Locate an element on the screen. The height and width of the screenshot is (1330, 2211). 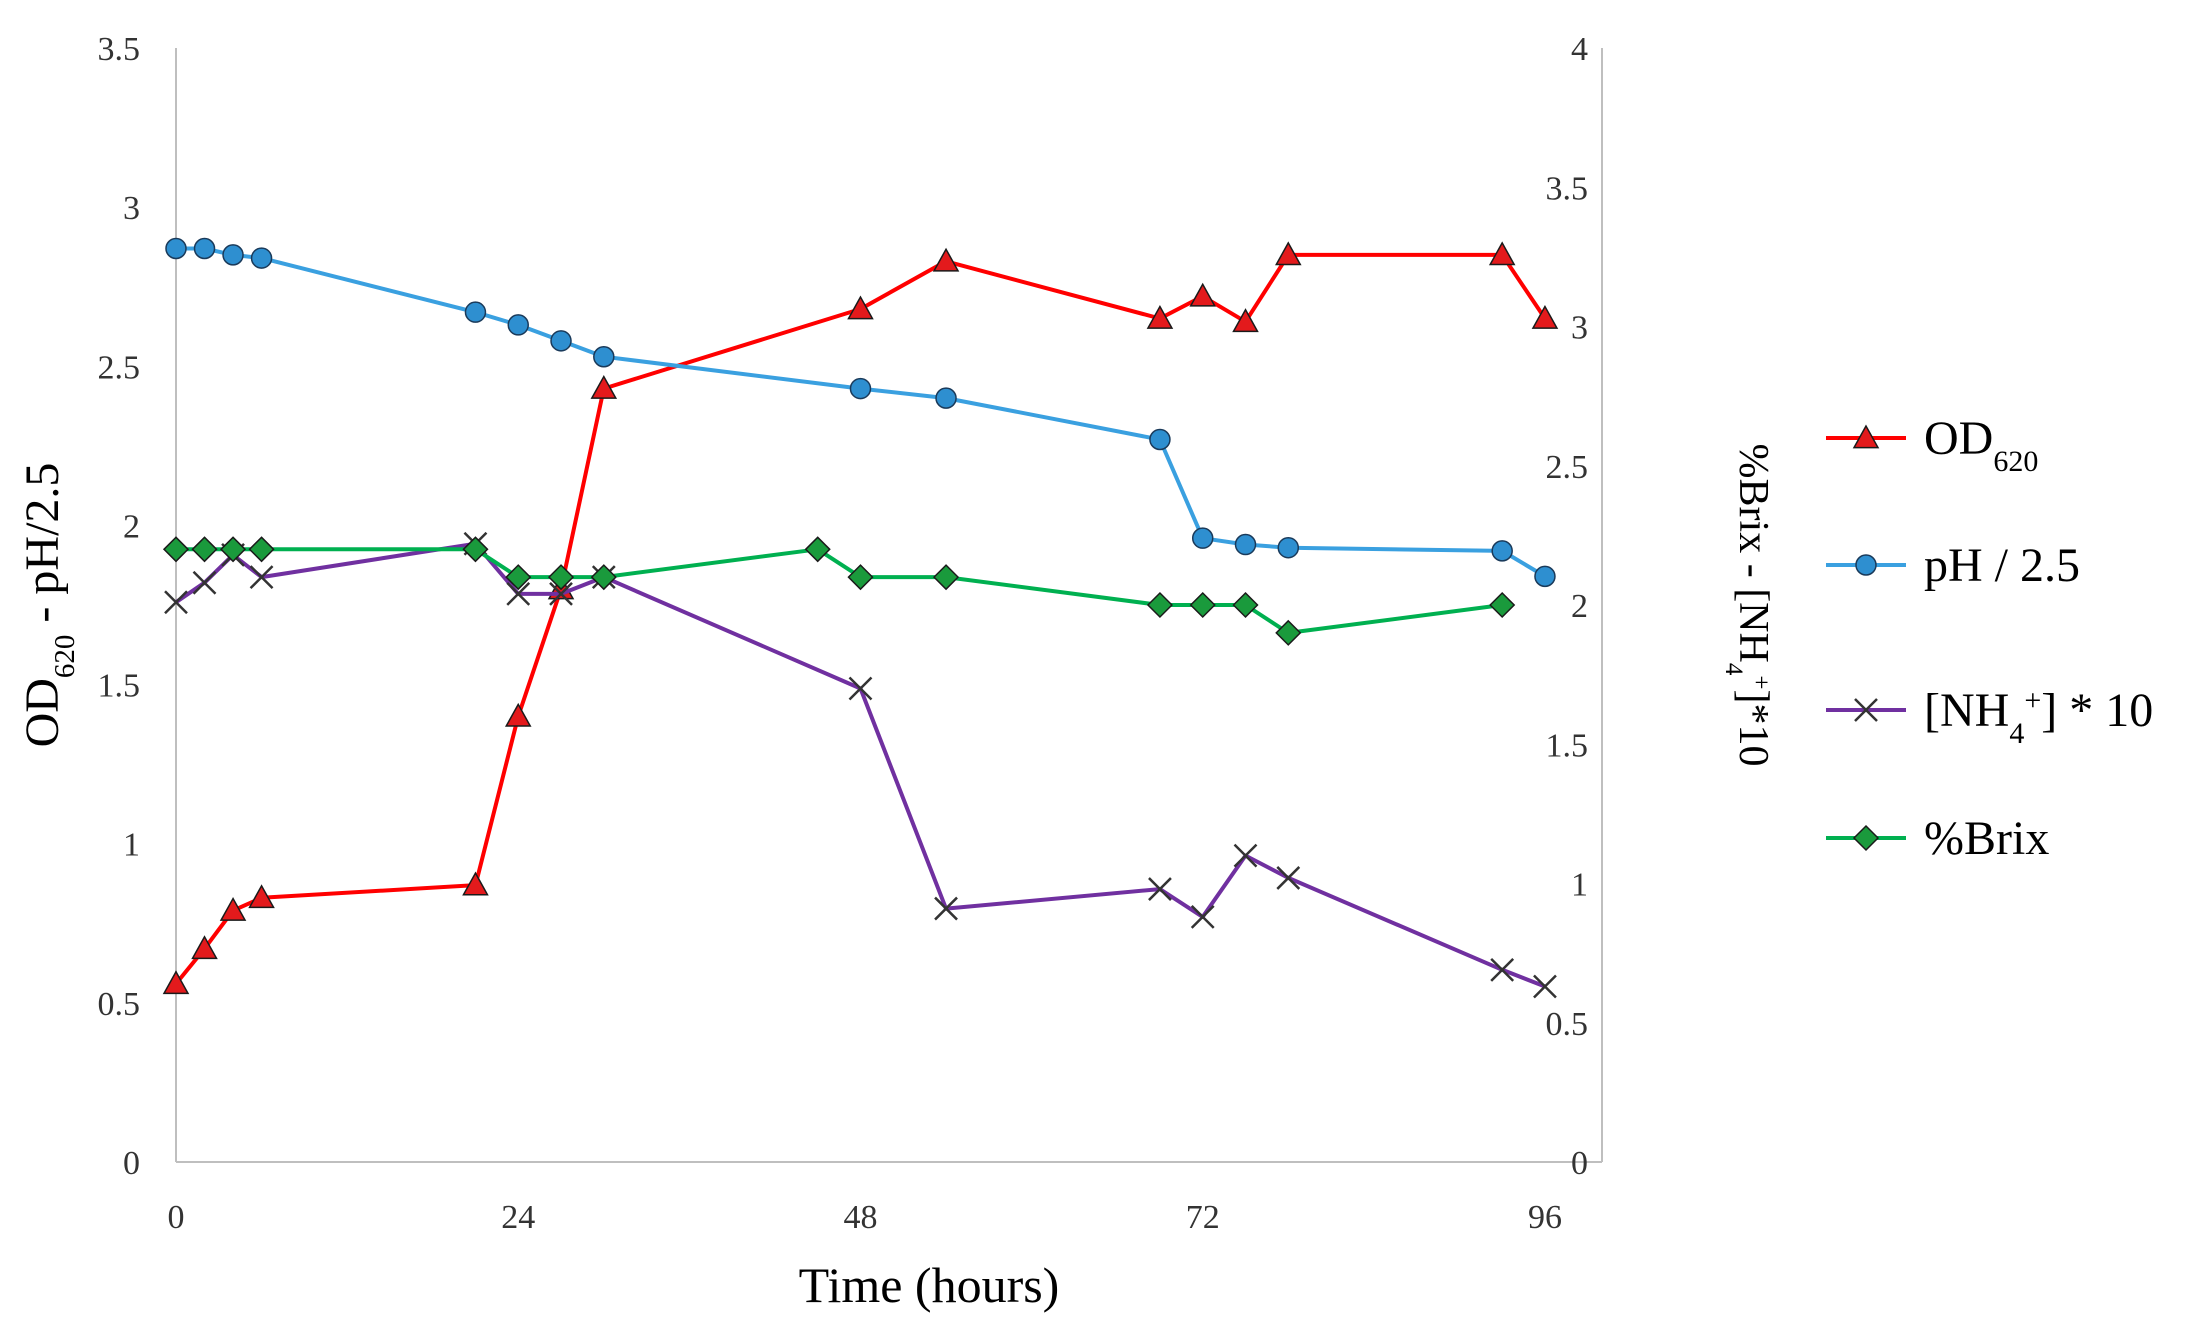
right-y-tick-label: 1 is located at coordinates (1579, 885).